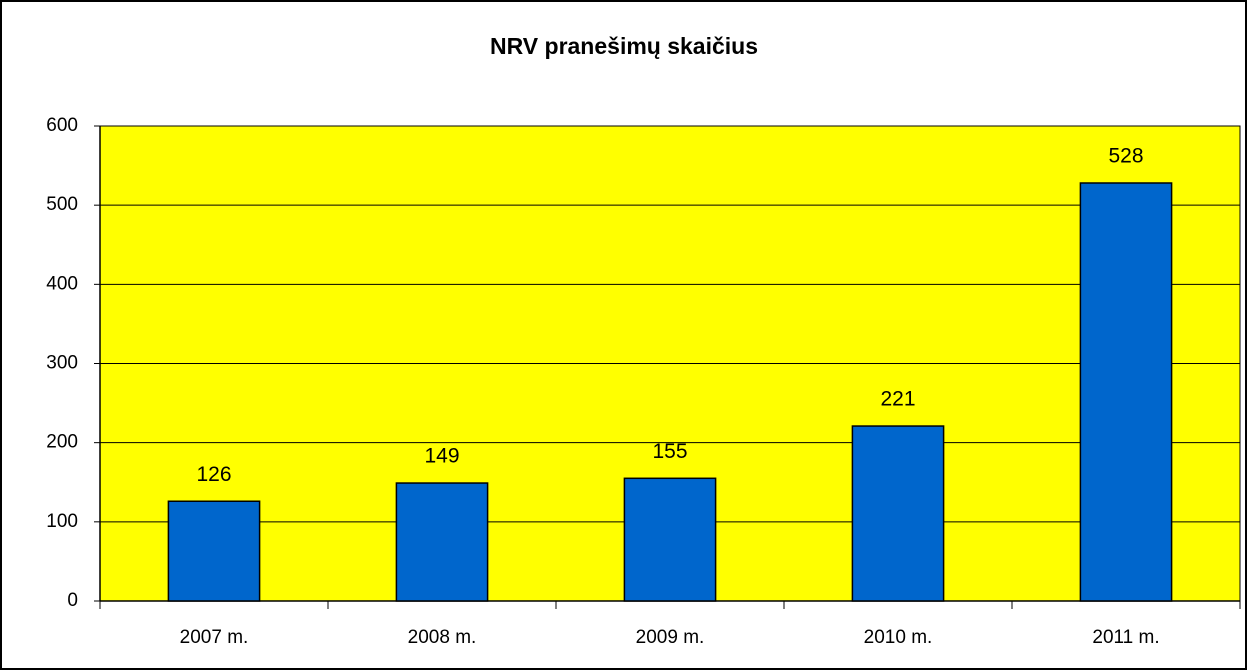 This screenshot has width=1248, height=671. I want to click on data-label: 155, so click(669, 451).